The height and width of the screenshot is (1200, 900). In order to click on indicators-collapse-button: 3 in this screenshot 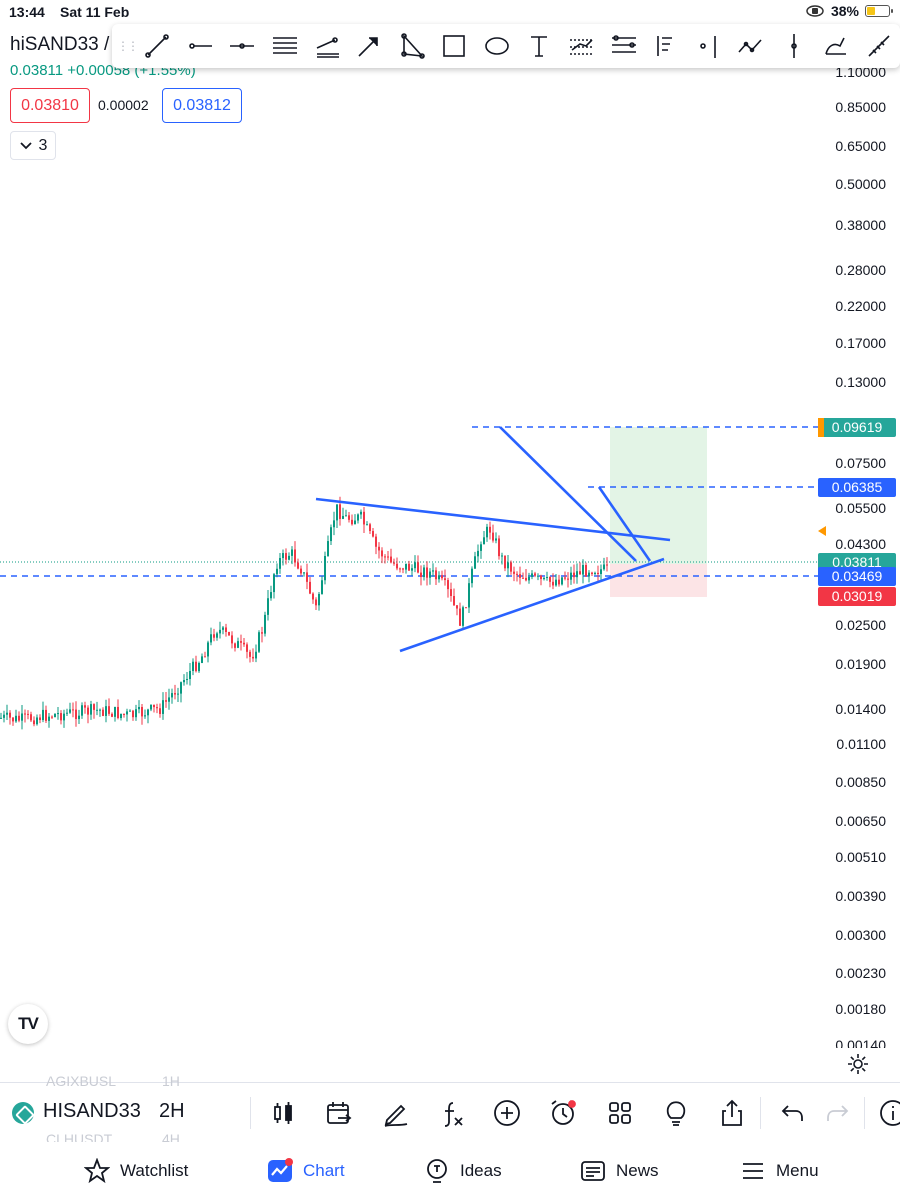, I will do `click(33, 145)`.